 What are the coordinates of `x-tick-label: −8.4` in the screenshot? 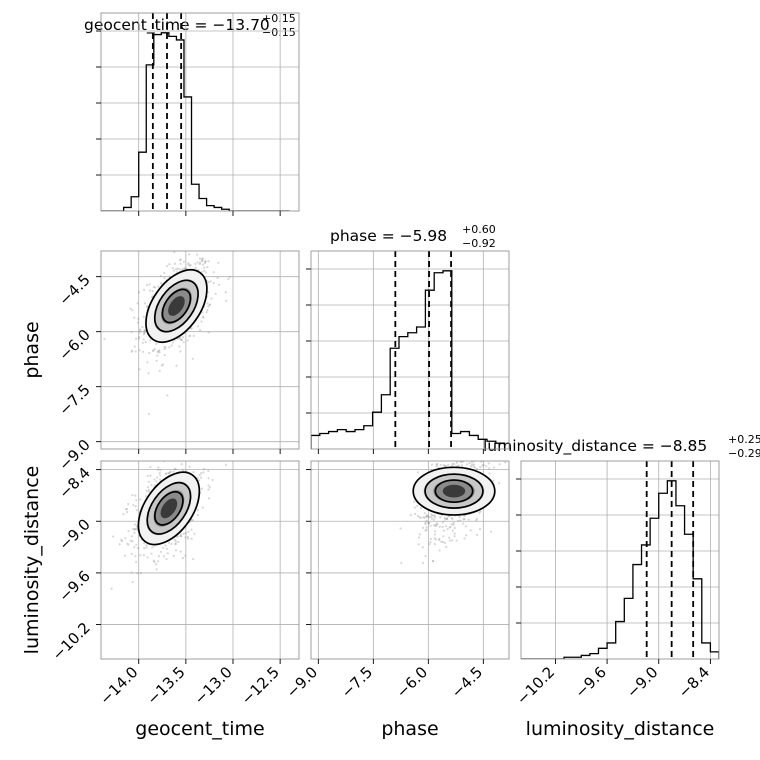 It's located at (694, 682).